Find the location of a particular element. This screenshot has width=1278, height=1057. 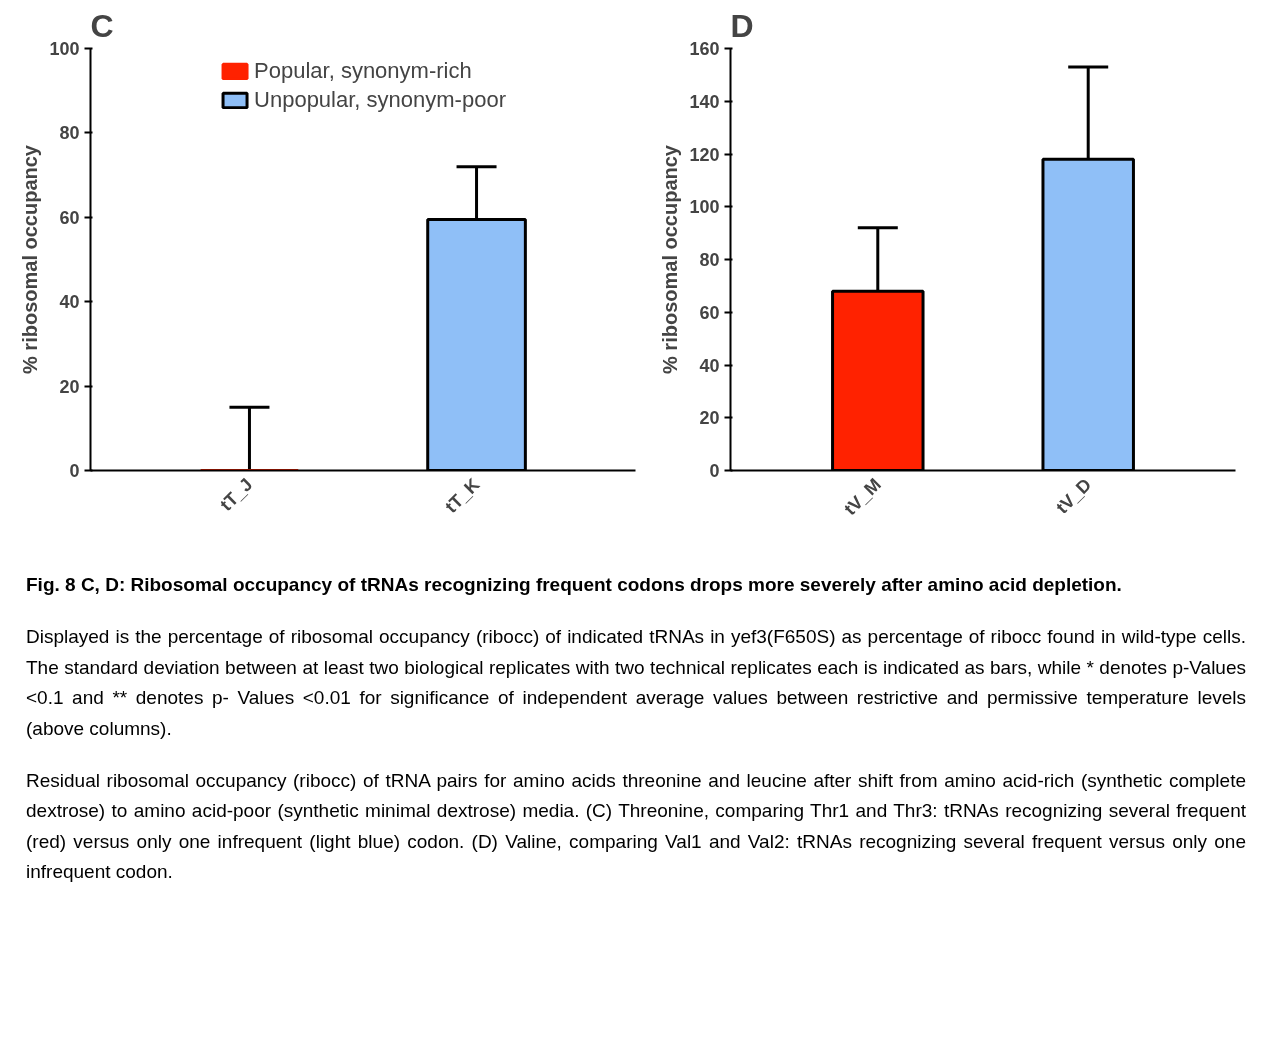

text: Residual ribosomal occupancy (ribocc) of tRNA pairs for amino acids threonine and leucine after shift from amino acid-rich (synthetic complete dextrose) to amino acid-poor (synthetic minimal dextrose) media. (C) Threonine, comparing Thr1 and Thr3: tRNAs recognizing several frequent (red) versus only one infrequent (light blue) codon. (D) Valine, comparing Val1 and Val2: tRNAs recognizing several frequent versus only one infrequent codon. is located at coordinates (636, 826).